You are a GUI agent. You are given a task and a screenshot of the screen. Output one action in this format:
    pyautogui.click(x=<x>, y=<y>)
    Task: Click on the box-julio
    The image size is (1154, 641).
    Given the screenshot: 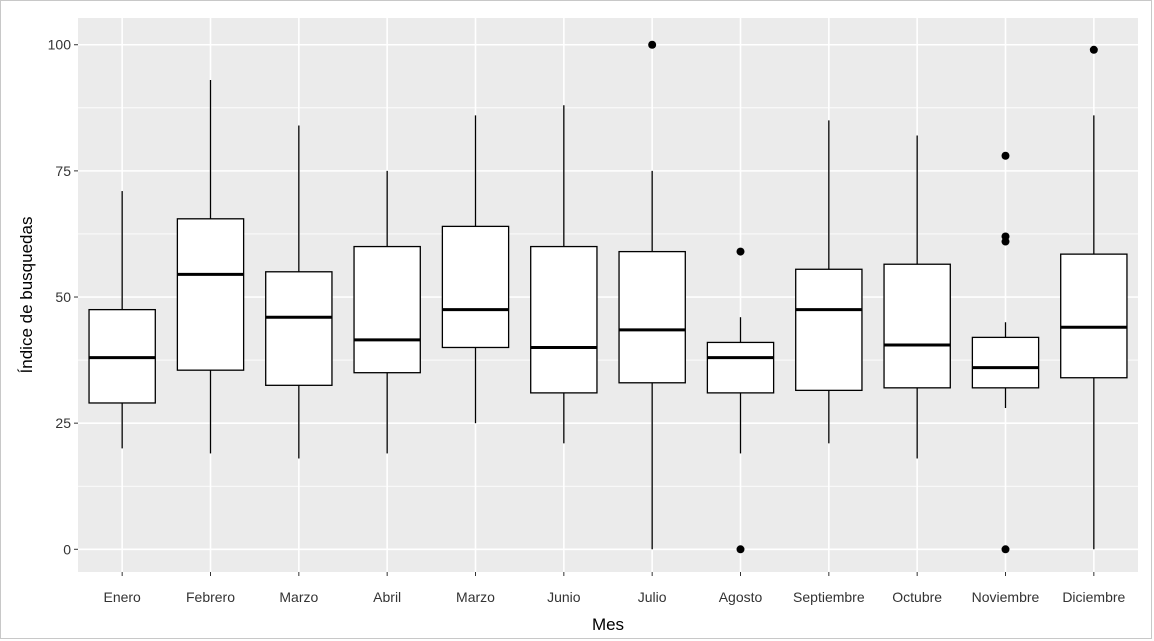 What is the action you would take?
    pyautogui.click(x=652, y=295)
    